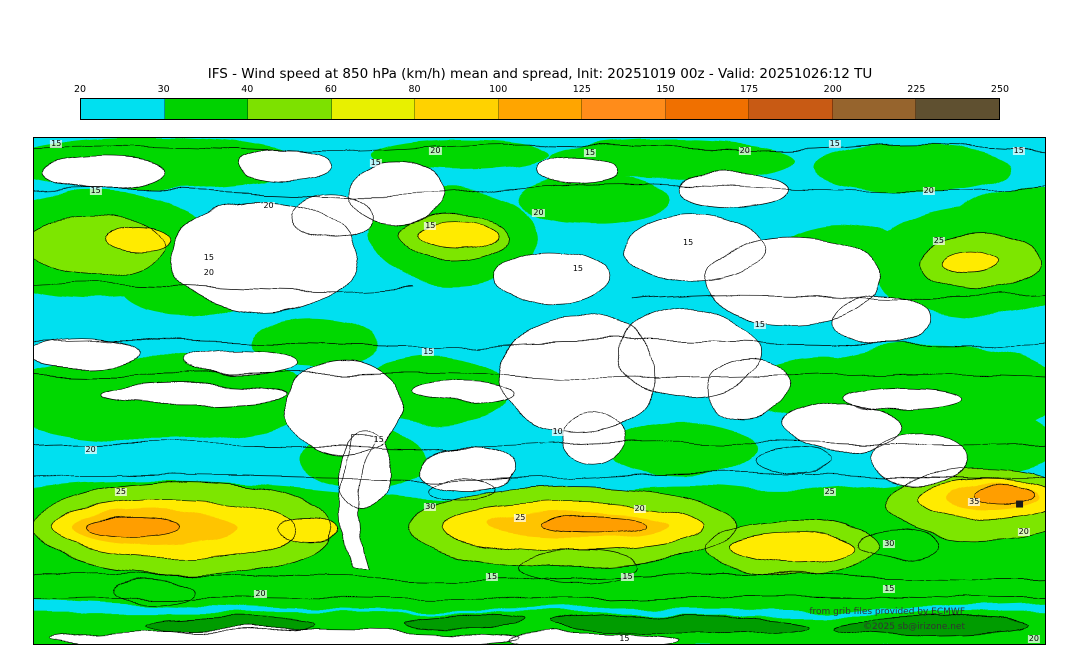  What do you see at coordinates (541, 90) in the screenshot?
I see `colorbar-tick-labels: 20 30 40 60 80 100 125 150 175 200 225 250` at bounding box center [541, 90].